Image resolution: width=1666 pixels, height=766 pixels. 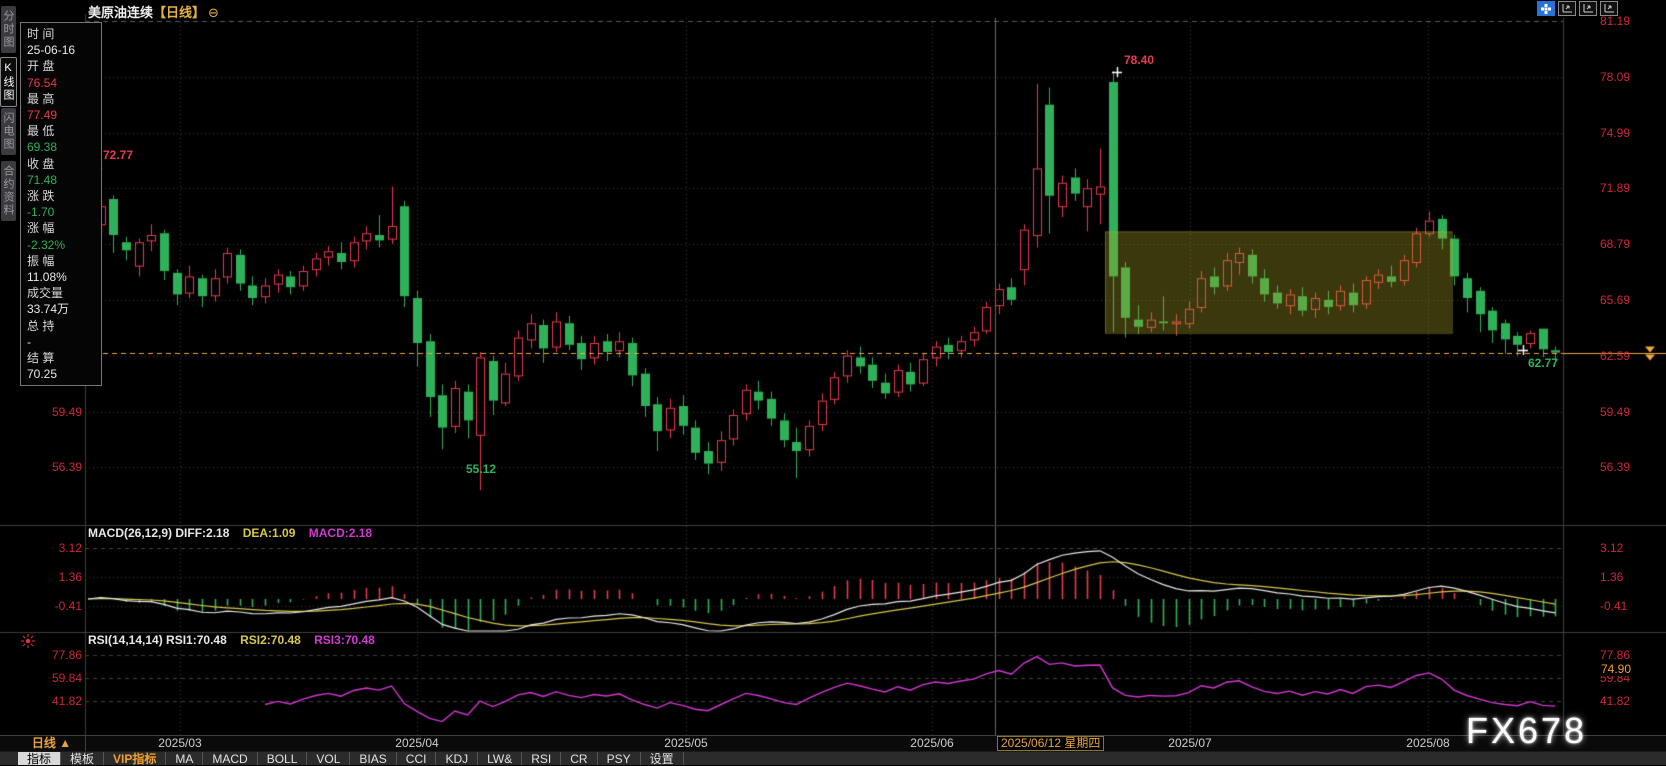 What do you see at coordinates (41, 196) in the screenshot?
I see `info-label-5: 涨 跌` at bounding box center [41, 196].